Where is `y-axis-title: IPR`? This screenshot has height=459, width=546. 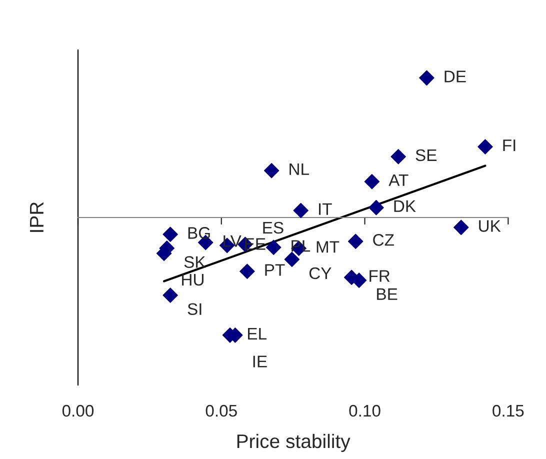 y-axis-title: IPR is located at coordinates (37, 217).